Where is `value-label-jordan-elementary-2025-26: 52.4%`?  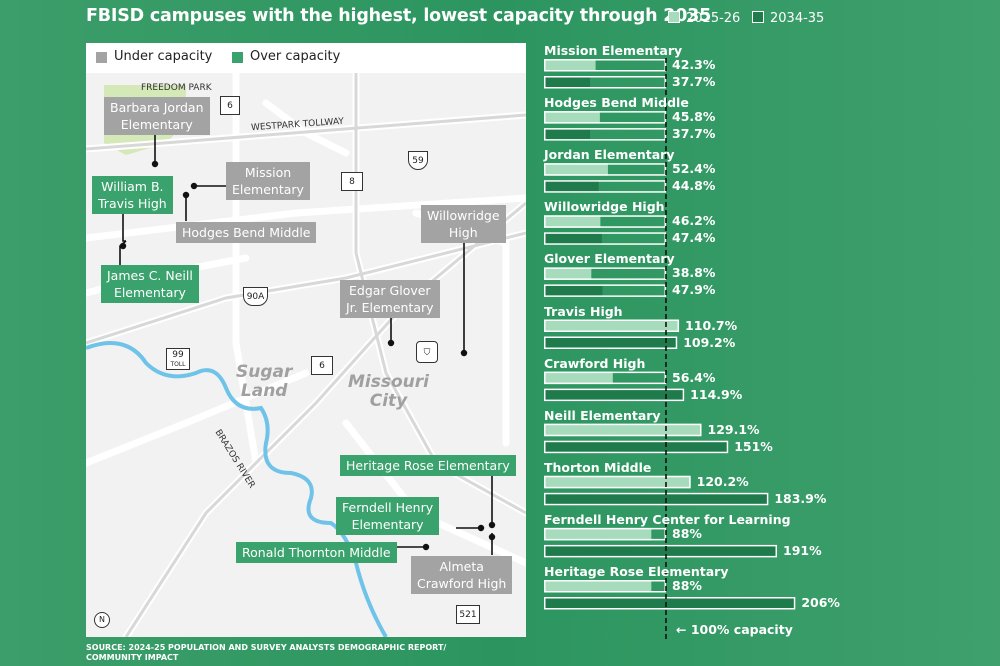
value-label-jordan-elementary-2025-26: 52.4% is located at coordinates (694, 169).